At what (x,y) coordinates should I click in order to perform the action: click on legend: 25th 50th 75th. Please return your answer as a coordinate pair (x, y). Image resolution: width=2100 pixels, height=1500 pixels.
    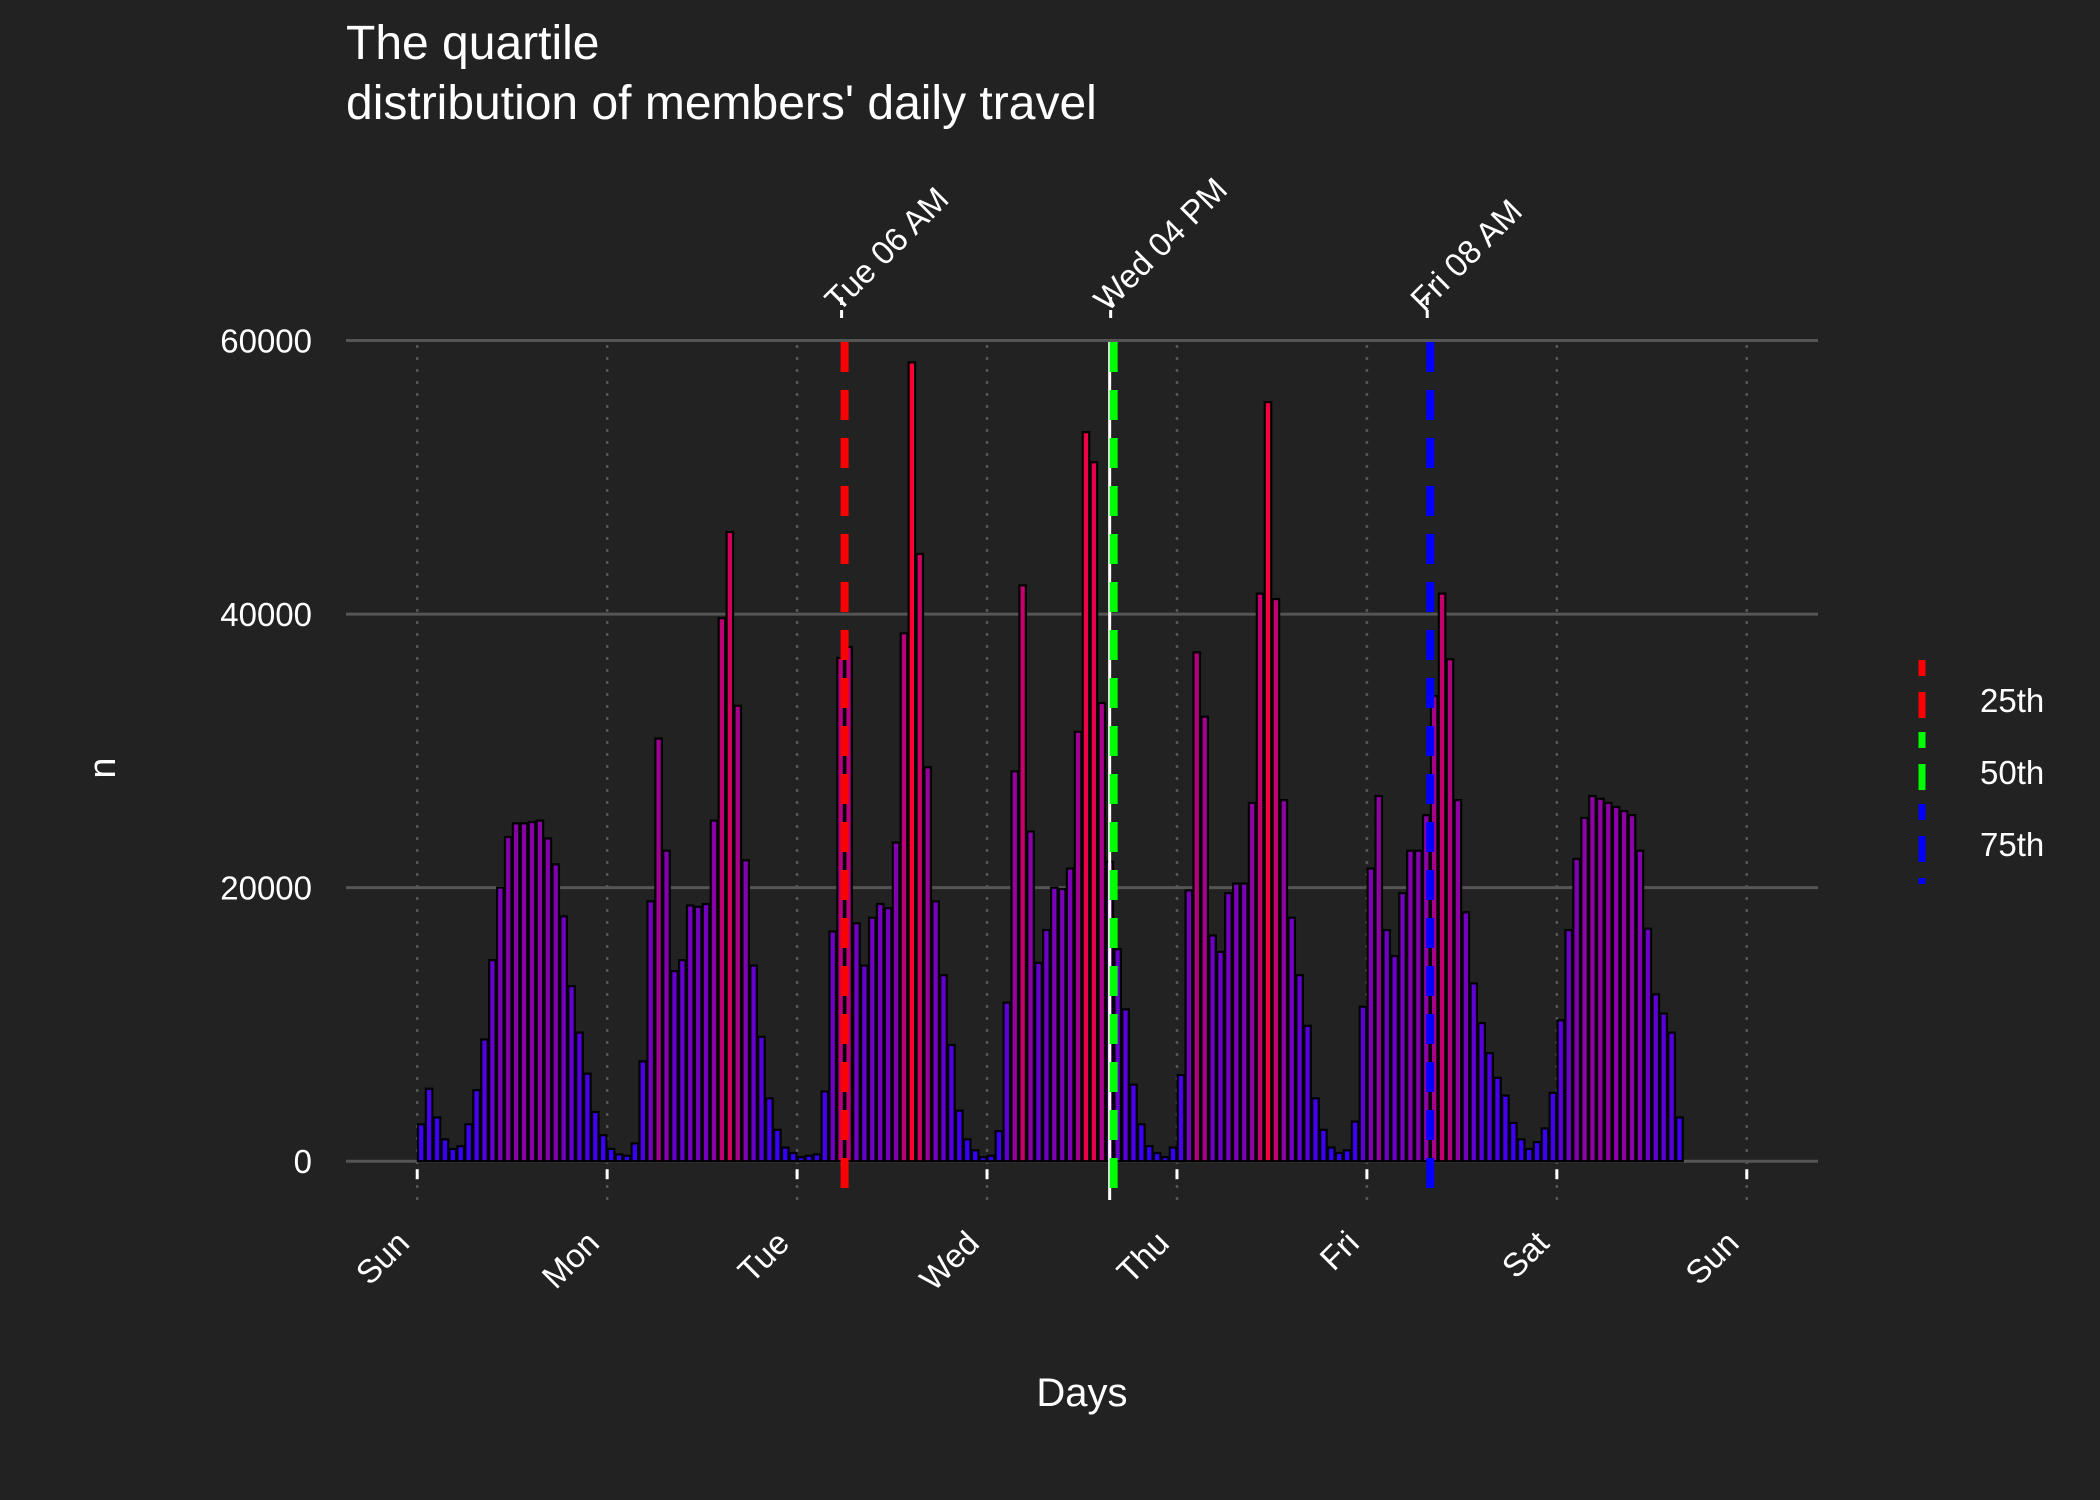
    Looking at the image, I should click on (1981, 772).